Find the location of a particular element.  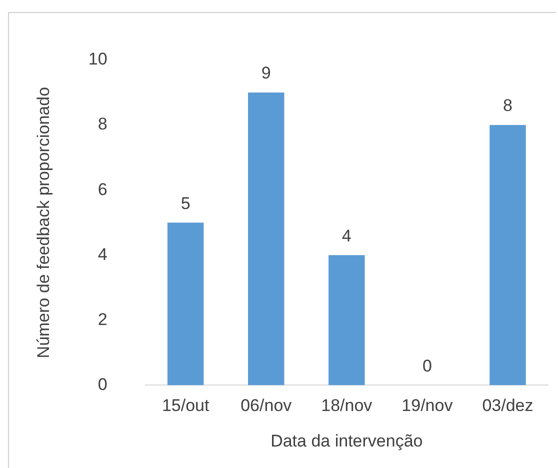

data-label: 4 is located at coordinates (347, 236).